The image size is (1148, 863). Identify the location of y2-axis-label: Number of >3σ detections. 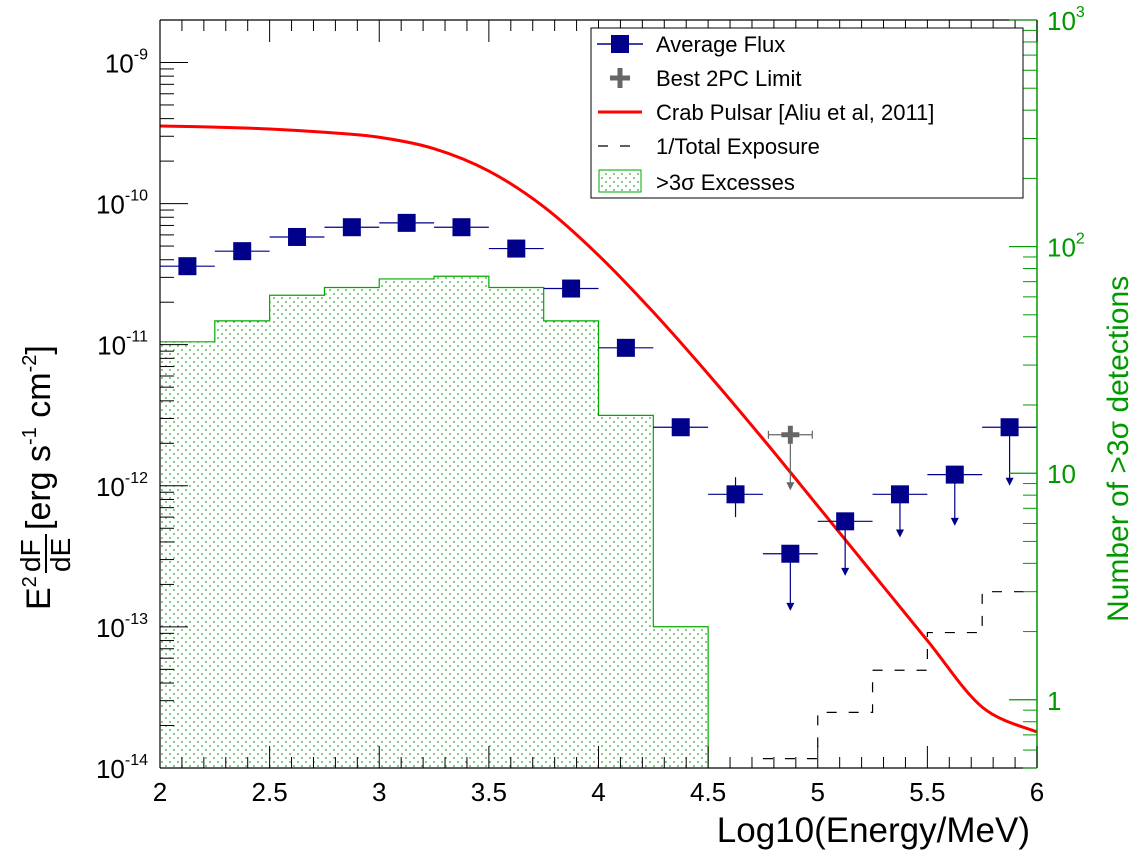
(1118, 449).